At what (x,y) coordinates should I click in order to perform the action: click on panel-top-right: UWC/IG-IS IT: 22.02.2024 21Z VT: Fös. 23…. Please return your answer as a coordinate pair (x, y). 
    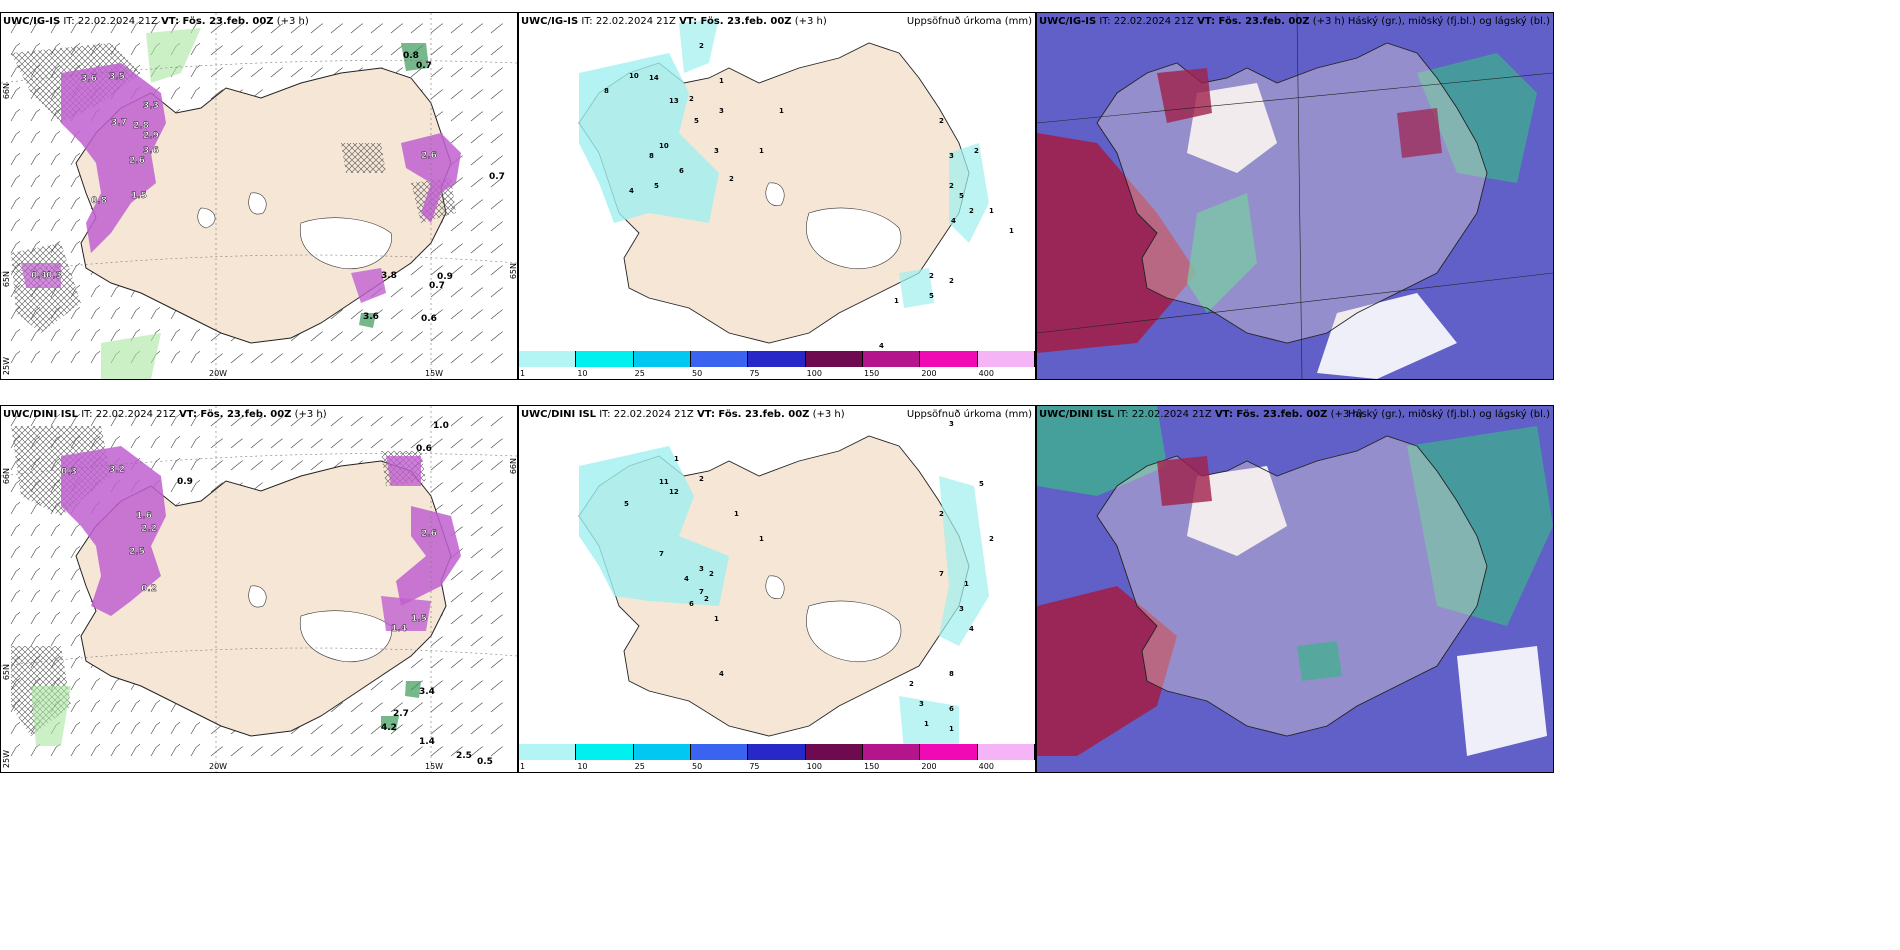
    Looking at the image, I should click on (1295, 196).